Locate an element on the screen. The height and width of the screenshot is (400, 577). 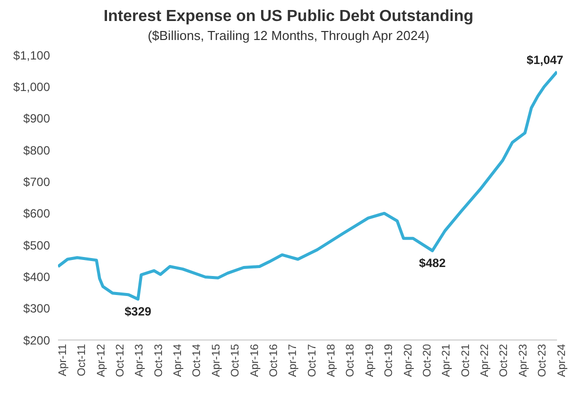
y-tick-label: $300 is located at coordinates (36, 309).